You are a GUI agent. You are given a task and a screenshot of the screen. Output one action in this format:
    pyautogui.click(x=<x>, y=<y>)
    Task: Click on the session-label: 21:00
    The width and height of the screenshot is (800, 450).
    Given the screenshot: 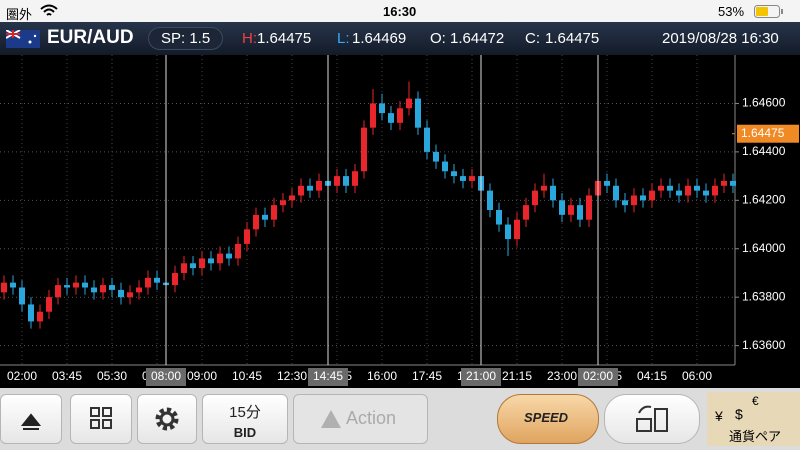 What is the action you would take?
    pyautogui.click(x=481, y=376)
    